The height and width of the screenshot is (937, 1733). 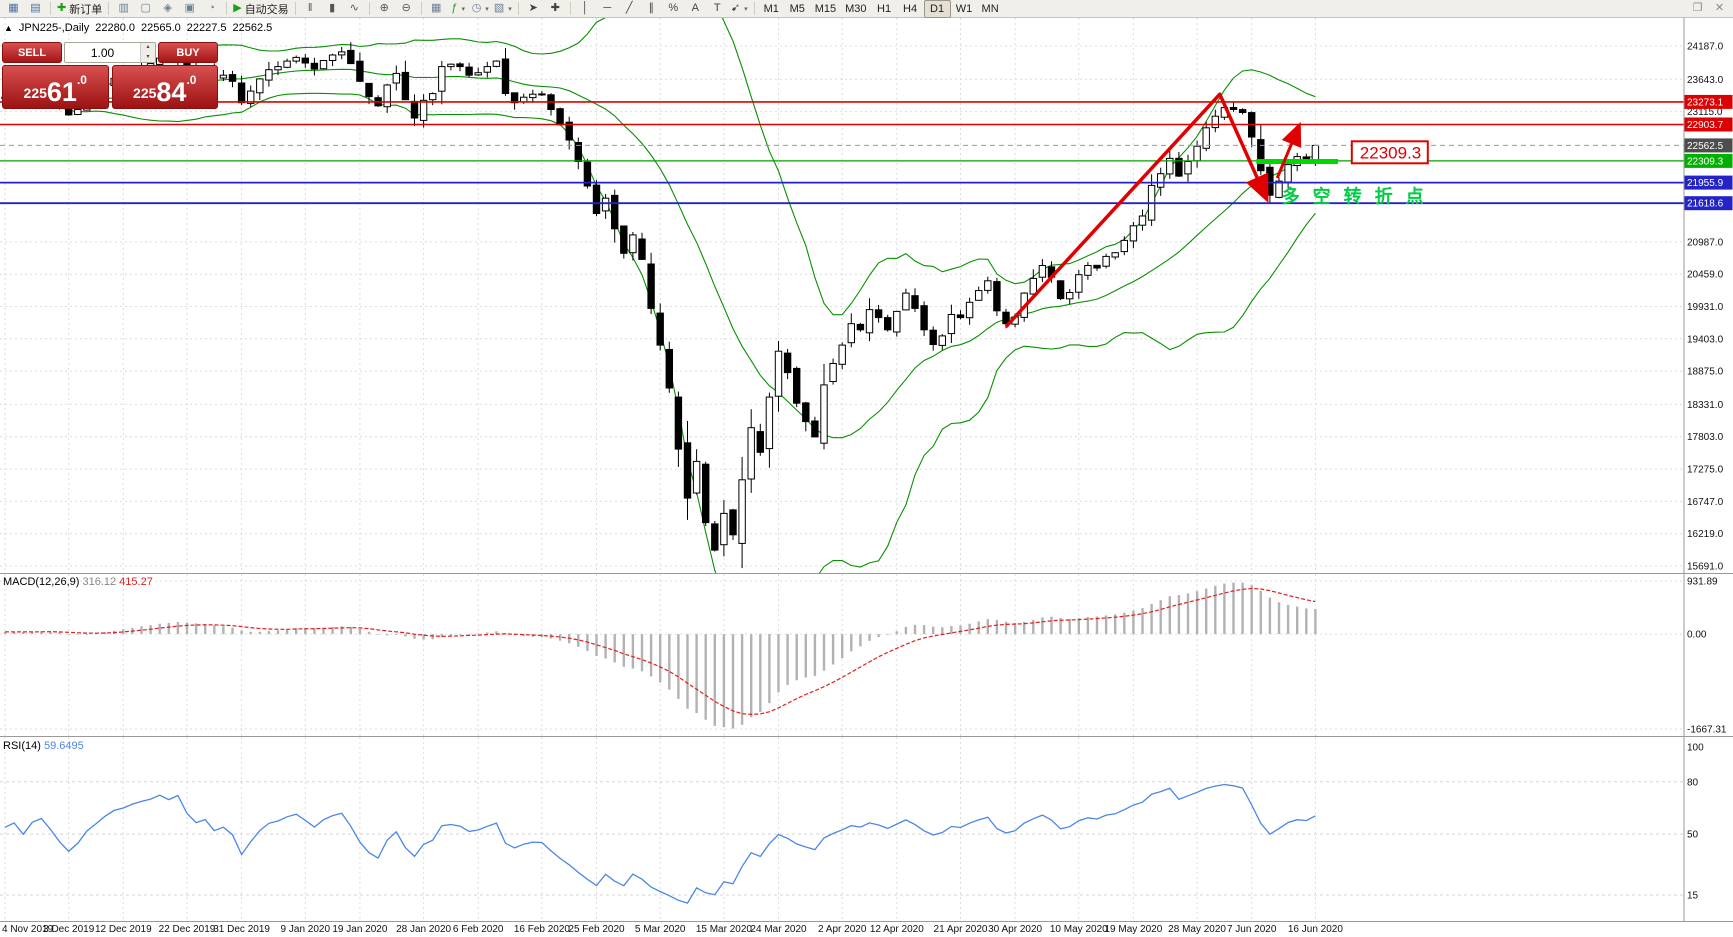 What do you see at coordinates (1315, 929) in the screenshot?
I see `date-tick-label: 16 Jun 2020` at bounding box center [1315, 929].